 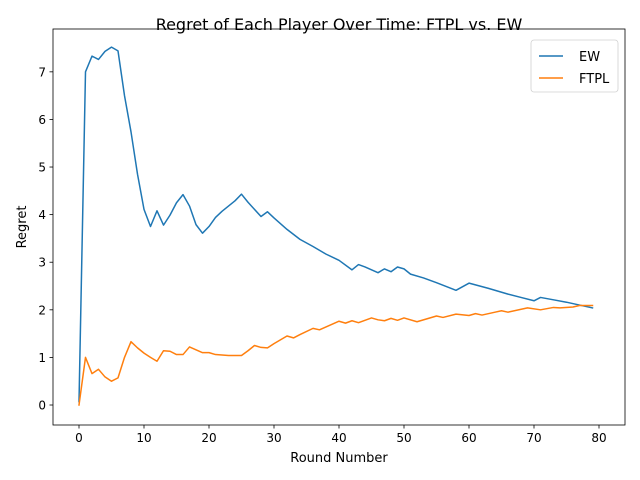 What do you see at coordinates (143, 438) in the screenshot?
I see `x-tick-label: 10` at bounding box center [143, 438].